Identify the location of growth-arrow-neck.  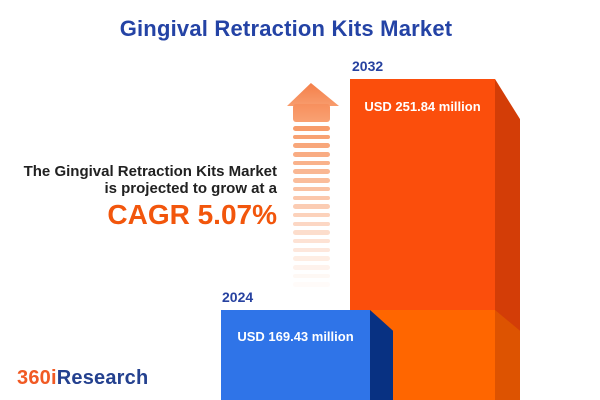
(311, 113).